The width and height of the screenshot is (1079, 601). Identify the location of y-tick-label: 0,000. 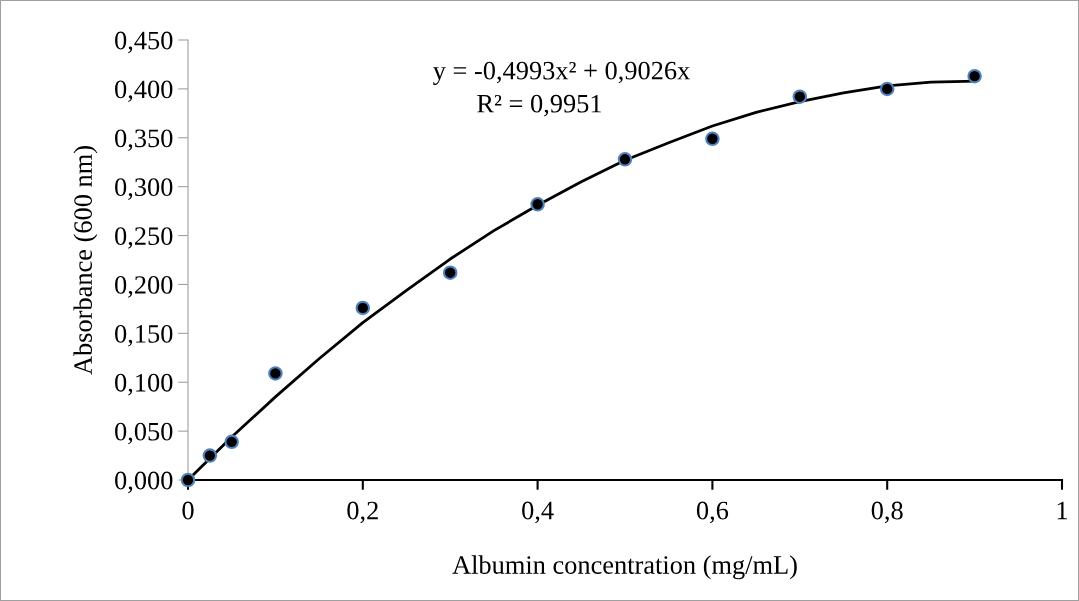
(144, 482).